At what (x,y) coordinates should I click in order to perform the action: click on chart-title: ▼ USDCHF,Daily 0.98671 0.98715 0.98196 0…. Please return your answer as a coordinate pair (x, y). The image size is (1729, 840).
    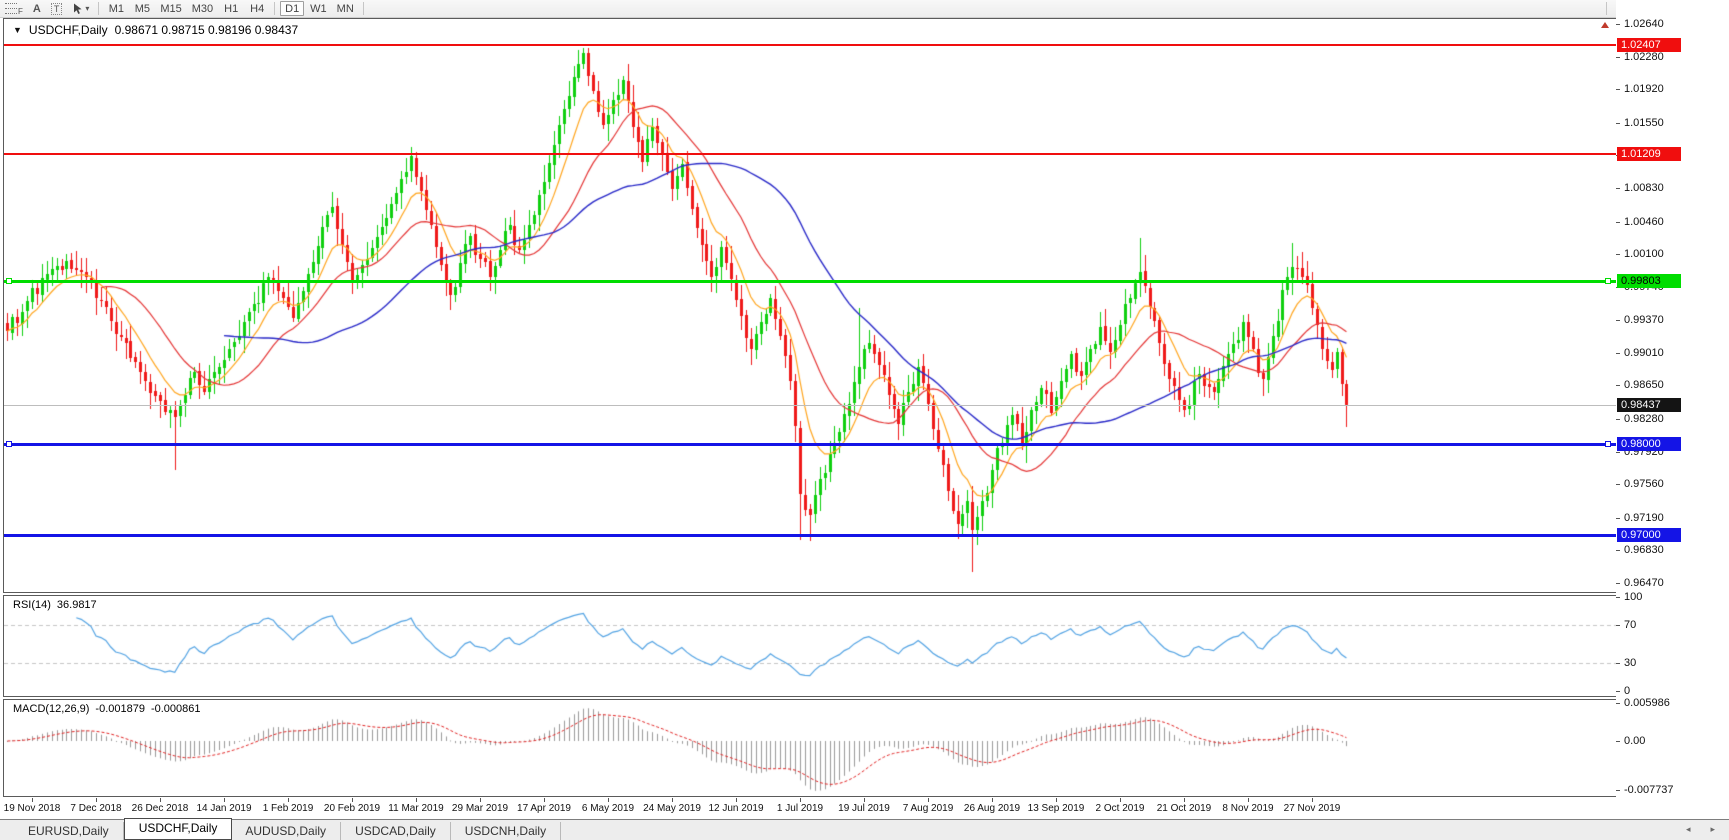
    Looking at the image, I should click on (155, 30).